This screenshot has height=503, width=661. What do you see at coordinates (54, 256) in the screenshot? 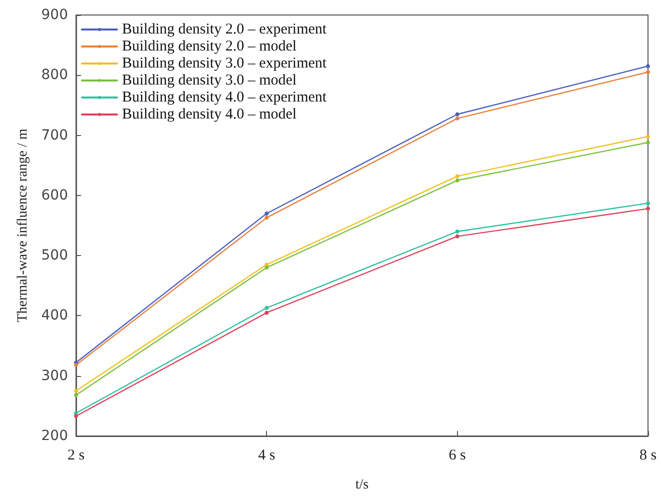
I see `y-tick-label: 500` at bounding box center [54, 256].